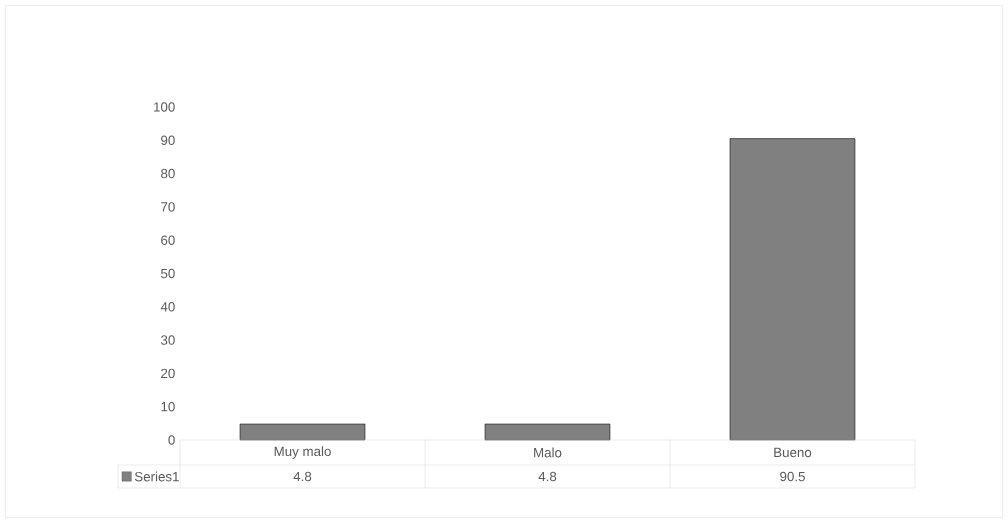  What do you see at coordinates (792, 476) in the screenshot?
I see `data-label: 90.5` at bounding box center [792, 476].